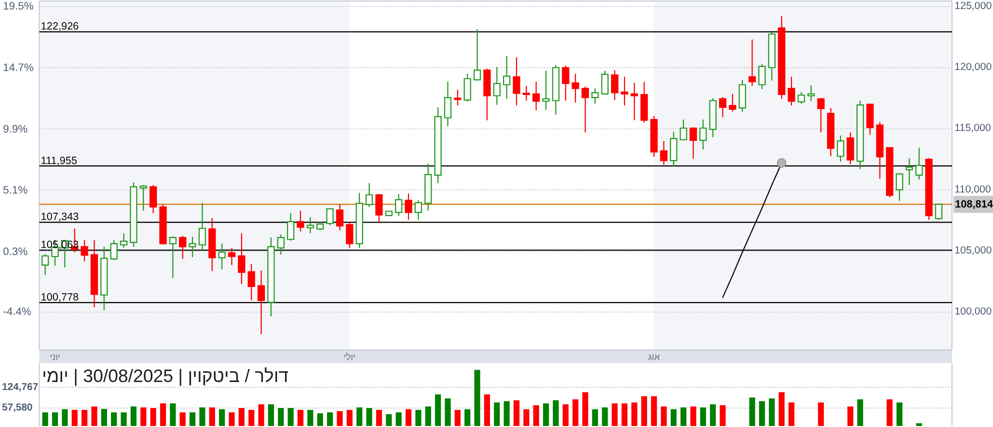  Describe the element at coordinates (59, 26) in the screenshot. I see `ref-line-label: 122,926` at that location.